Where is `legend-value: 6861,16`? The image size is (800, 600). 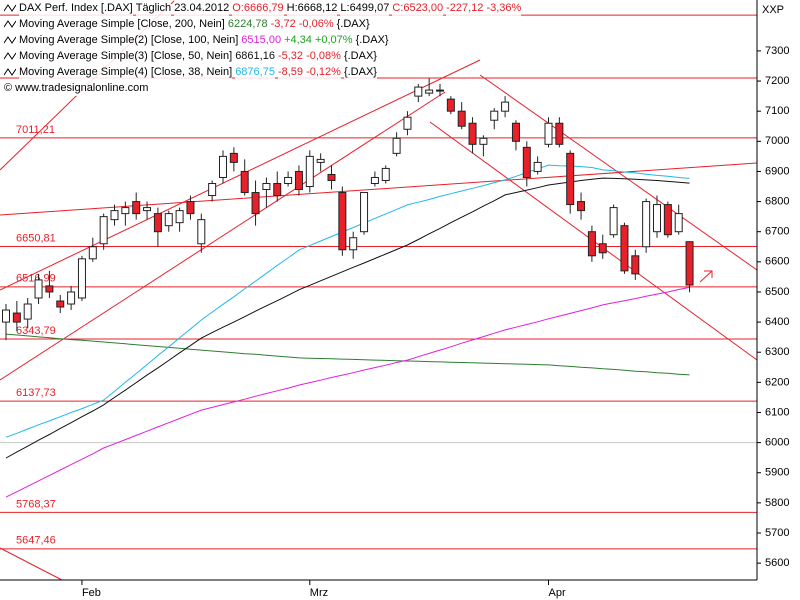
legend-value: 6861,16 is located at coordinates (255, 56).